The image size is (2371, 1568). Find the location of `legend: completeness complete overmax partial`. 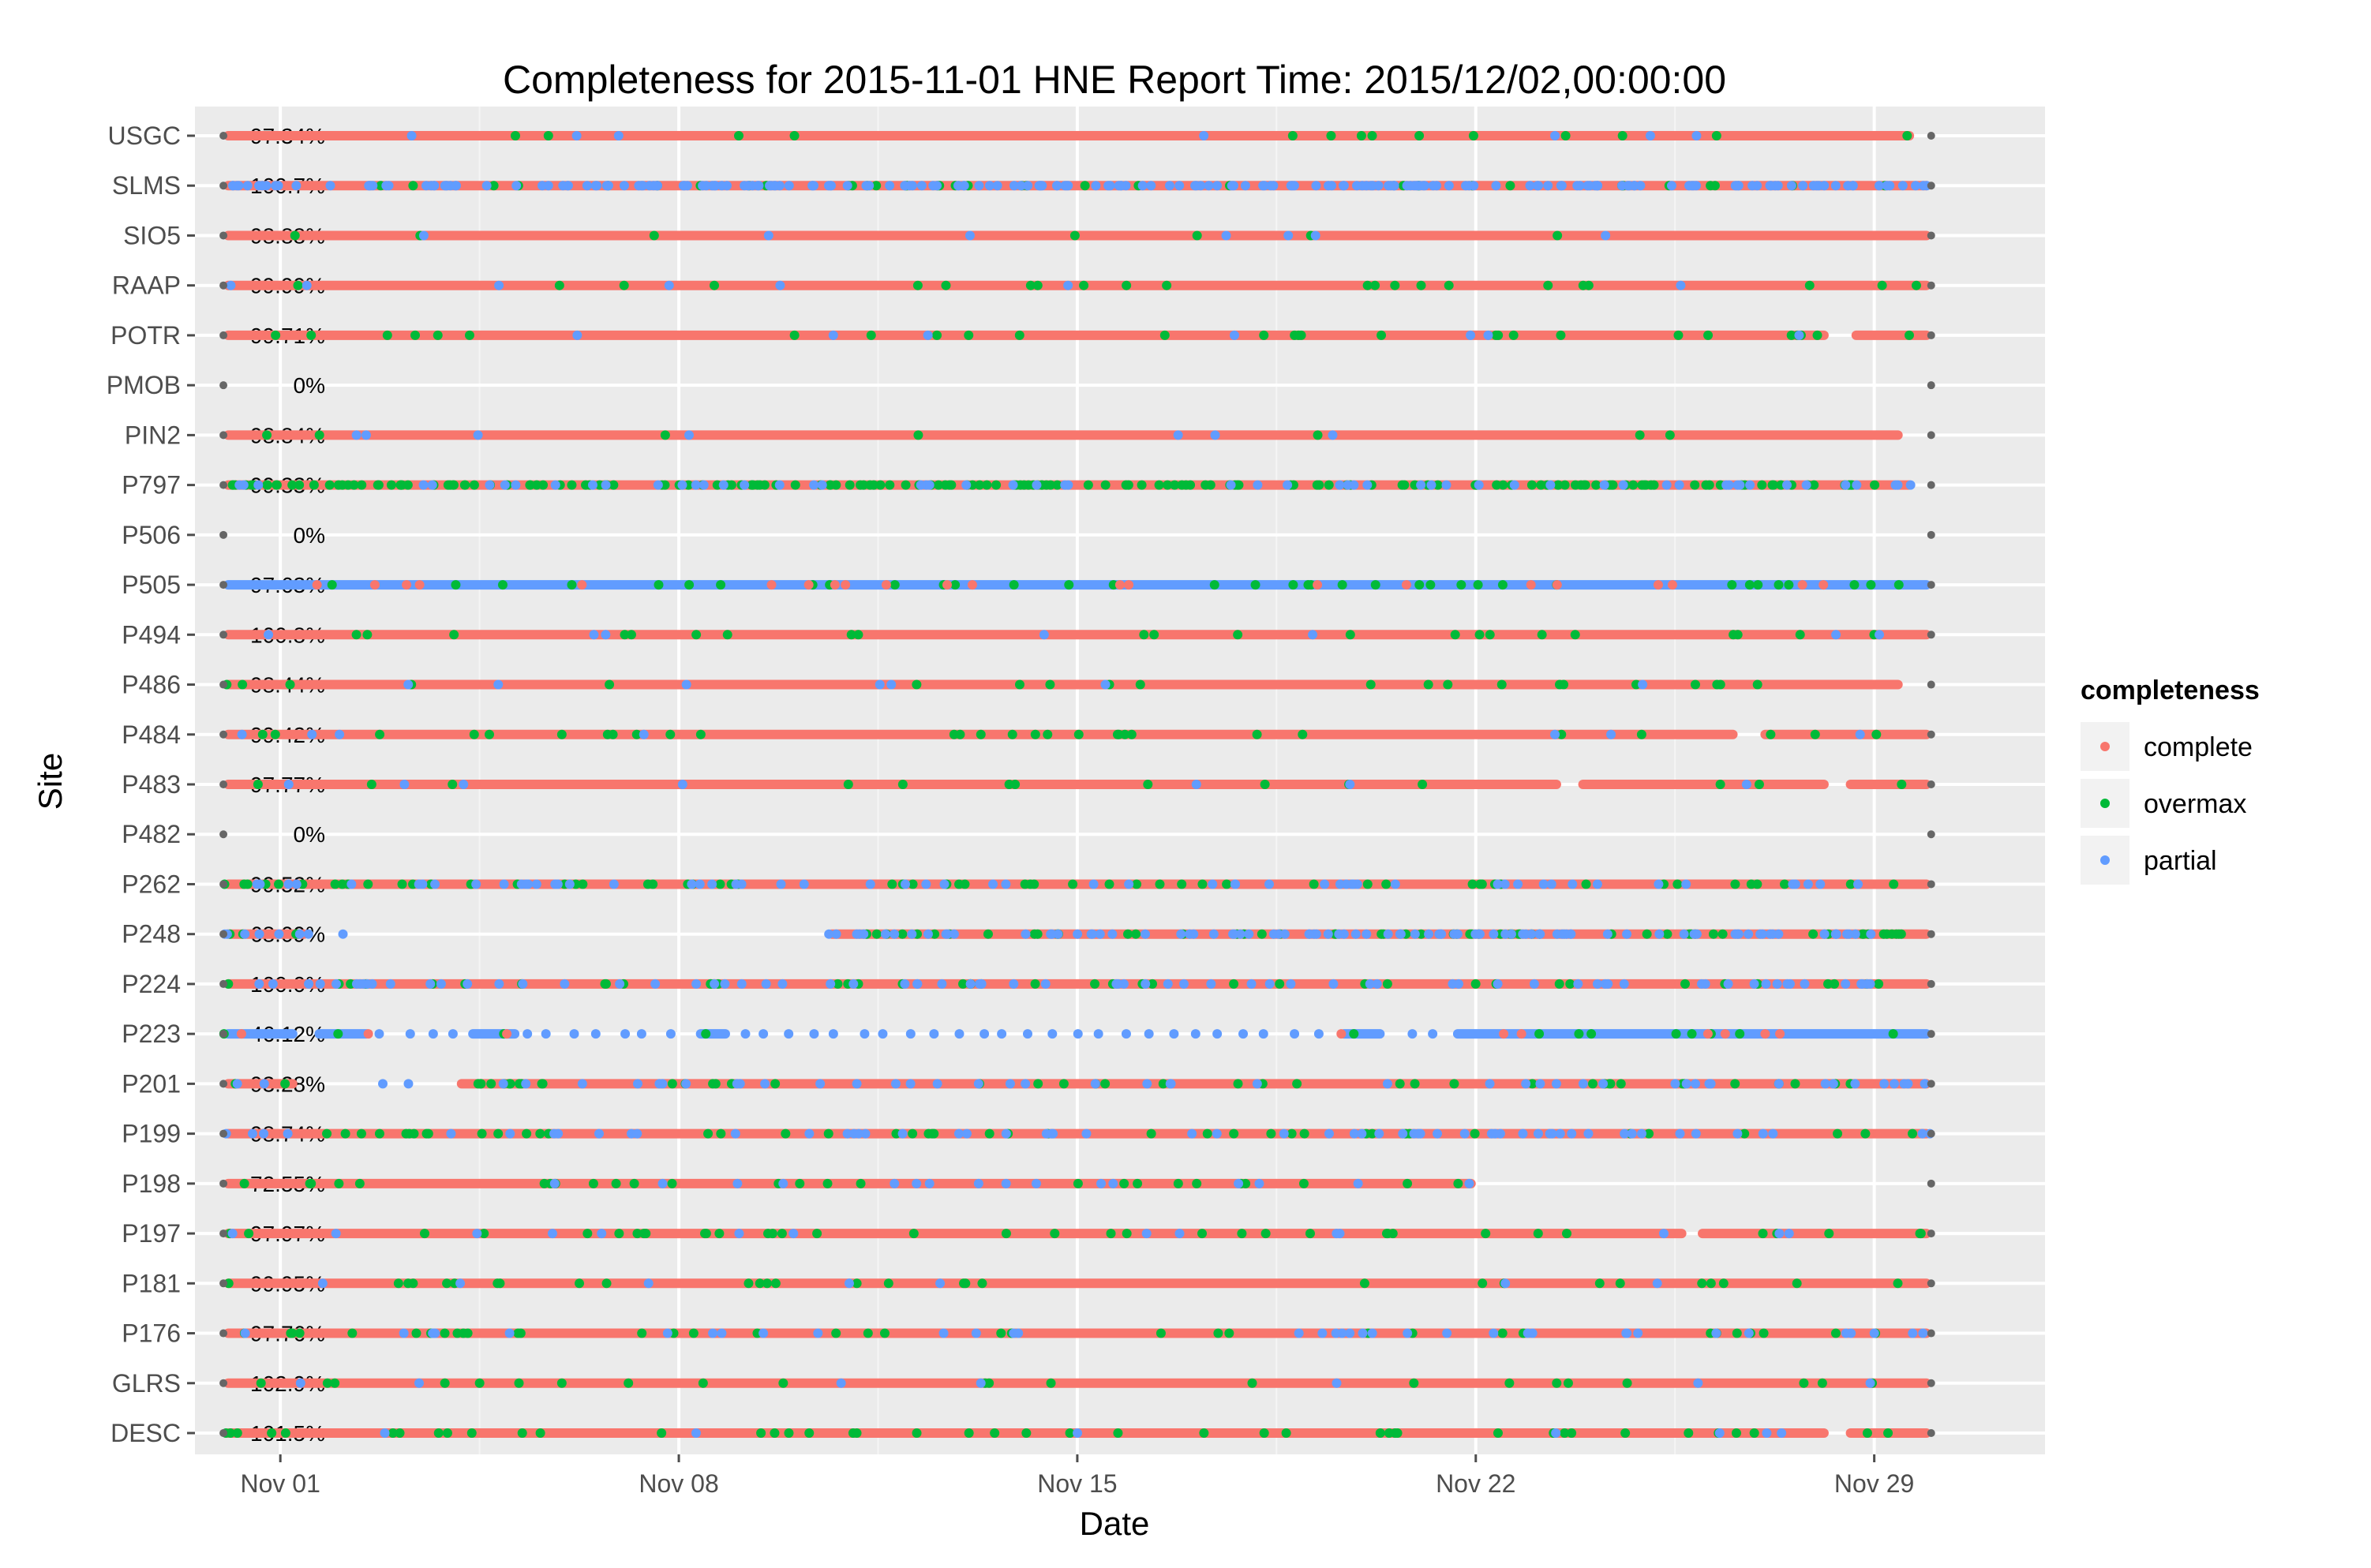

legend: completeness complete overmax partial is located at coordinates (2170, 780).